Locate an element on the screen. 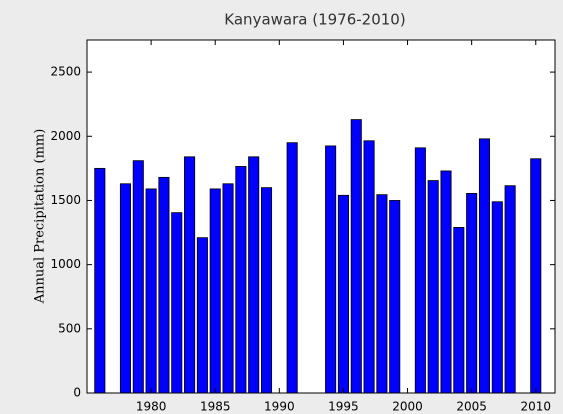 The width and height of the screenshot is (563, 414). x-tick-label: 2000 is located at coordinates (407, 407).